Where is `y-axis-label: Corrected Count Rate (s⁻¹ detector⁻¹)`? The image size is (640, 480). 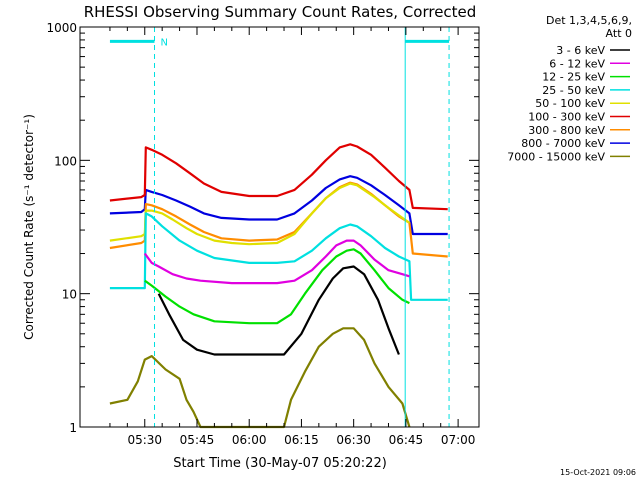 y-axis-label: Corrected Count Rate (s⁻¹ detector⁻¹) is located at coordinates (29, 227).